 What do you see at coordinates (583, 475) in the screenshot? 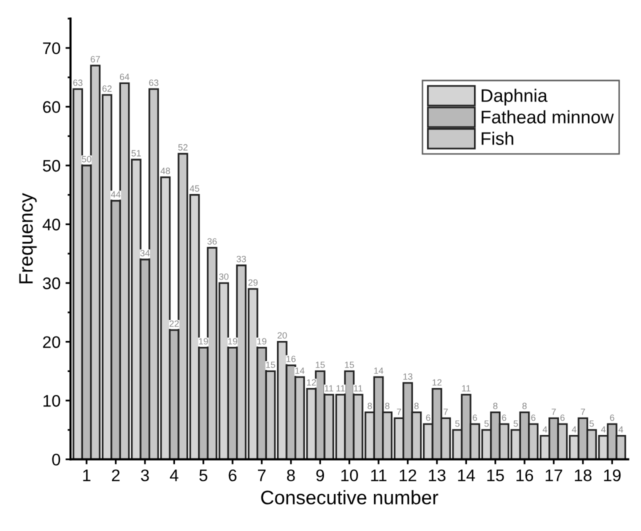
I see `x-tick-label: 18` at bounding box center [583, 475].